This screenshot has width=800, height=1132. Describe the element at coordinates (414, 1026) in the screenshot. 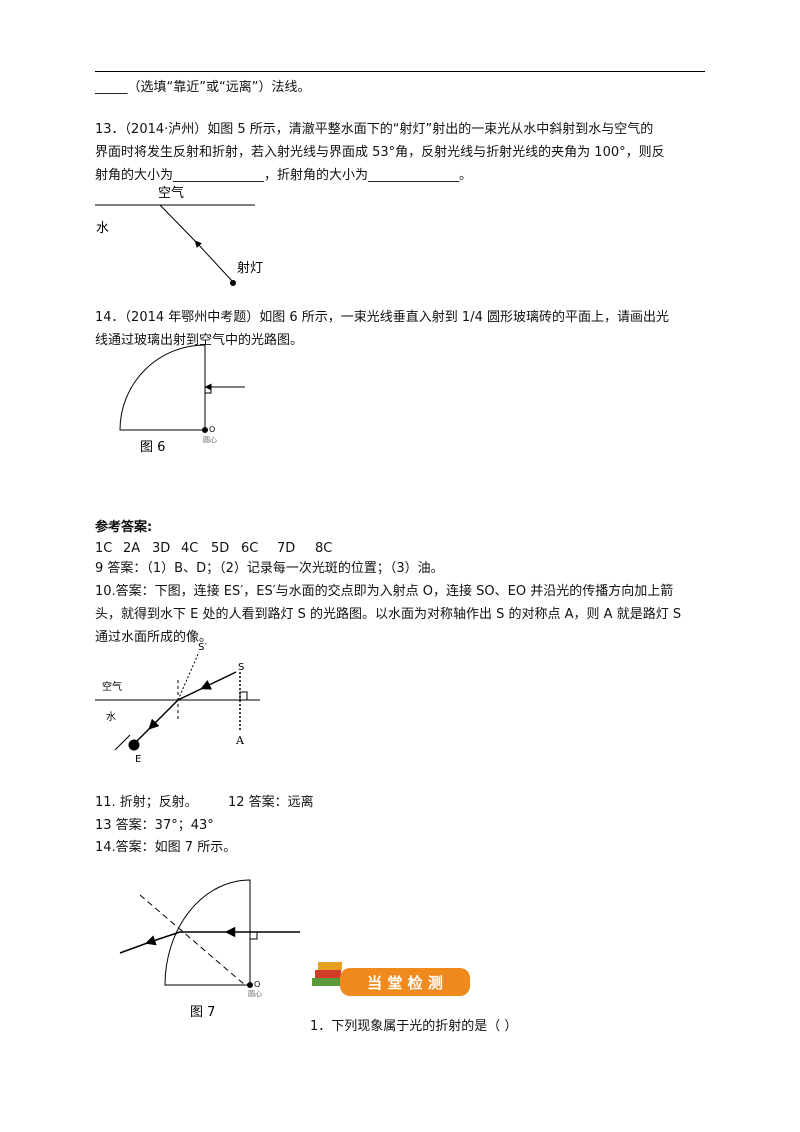

I see `text: 1．下列现象属于光的折射的是（ ）` at that location.